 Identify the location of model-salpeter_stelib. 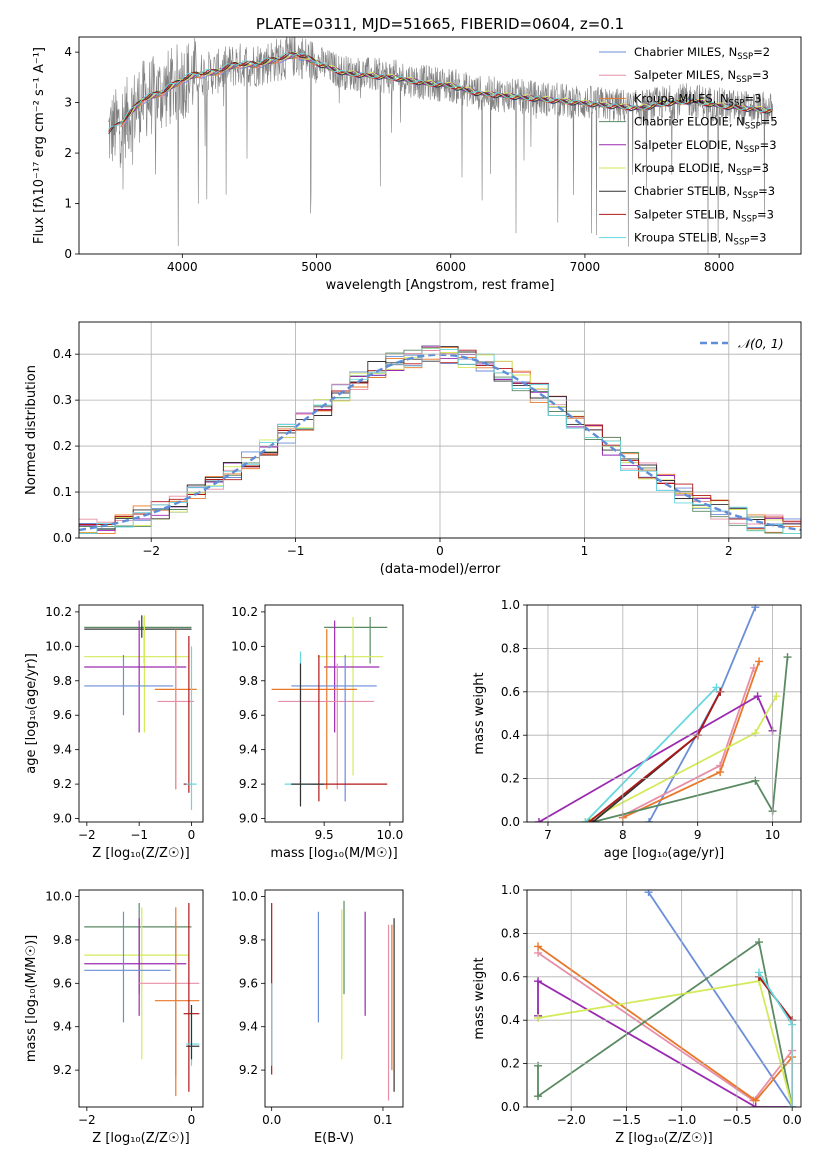
(440, 92).